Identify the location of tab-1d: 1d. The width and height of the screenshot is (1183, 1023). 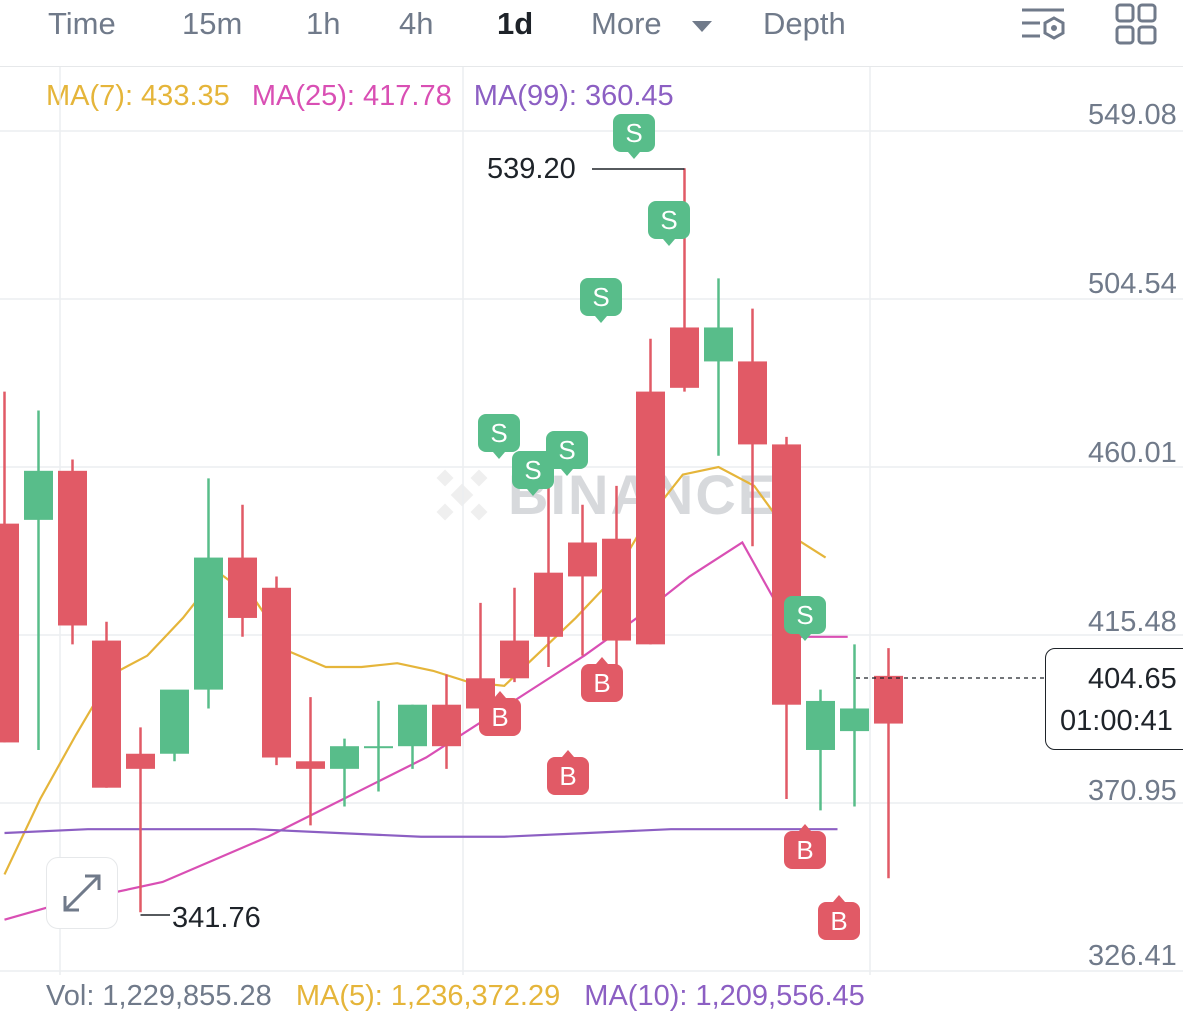
(515, 23).